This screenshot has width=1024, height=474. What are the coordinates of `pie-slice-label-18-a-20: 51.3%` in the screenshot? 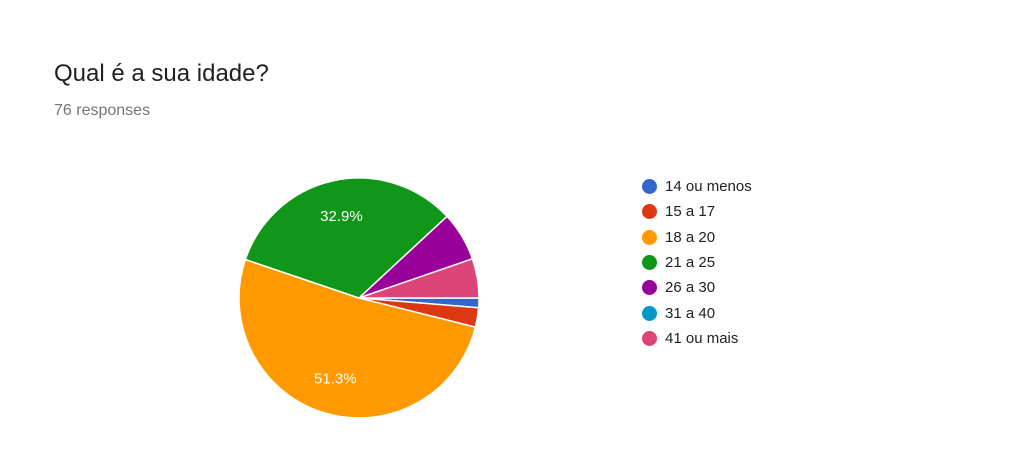 It's located at (335, 379).